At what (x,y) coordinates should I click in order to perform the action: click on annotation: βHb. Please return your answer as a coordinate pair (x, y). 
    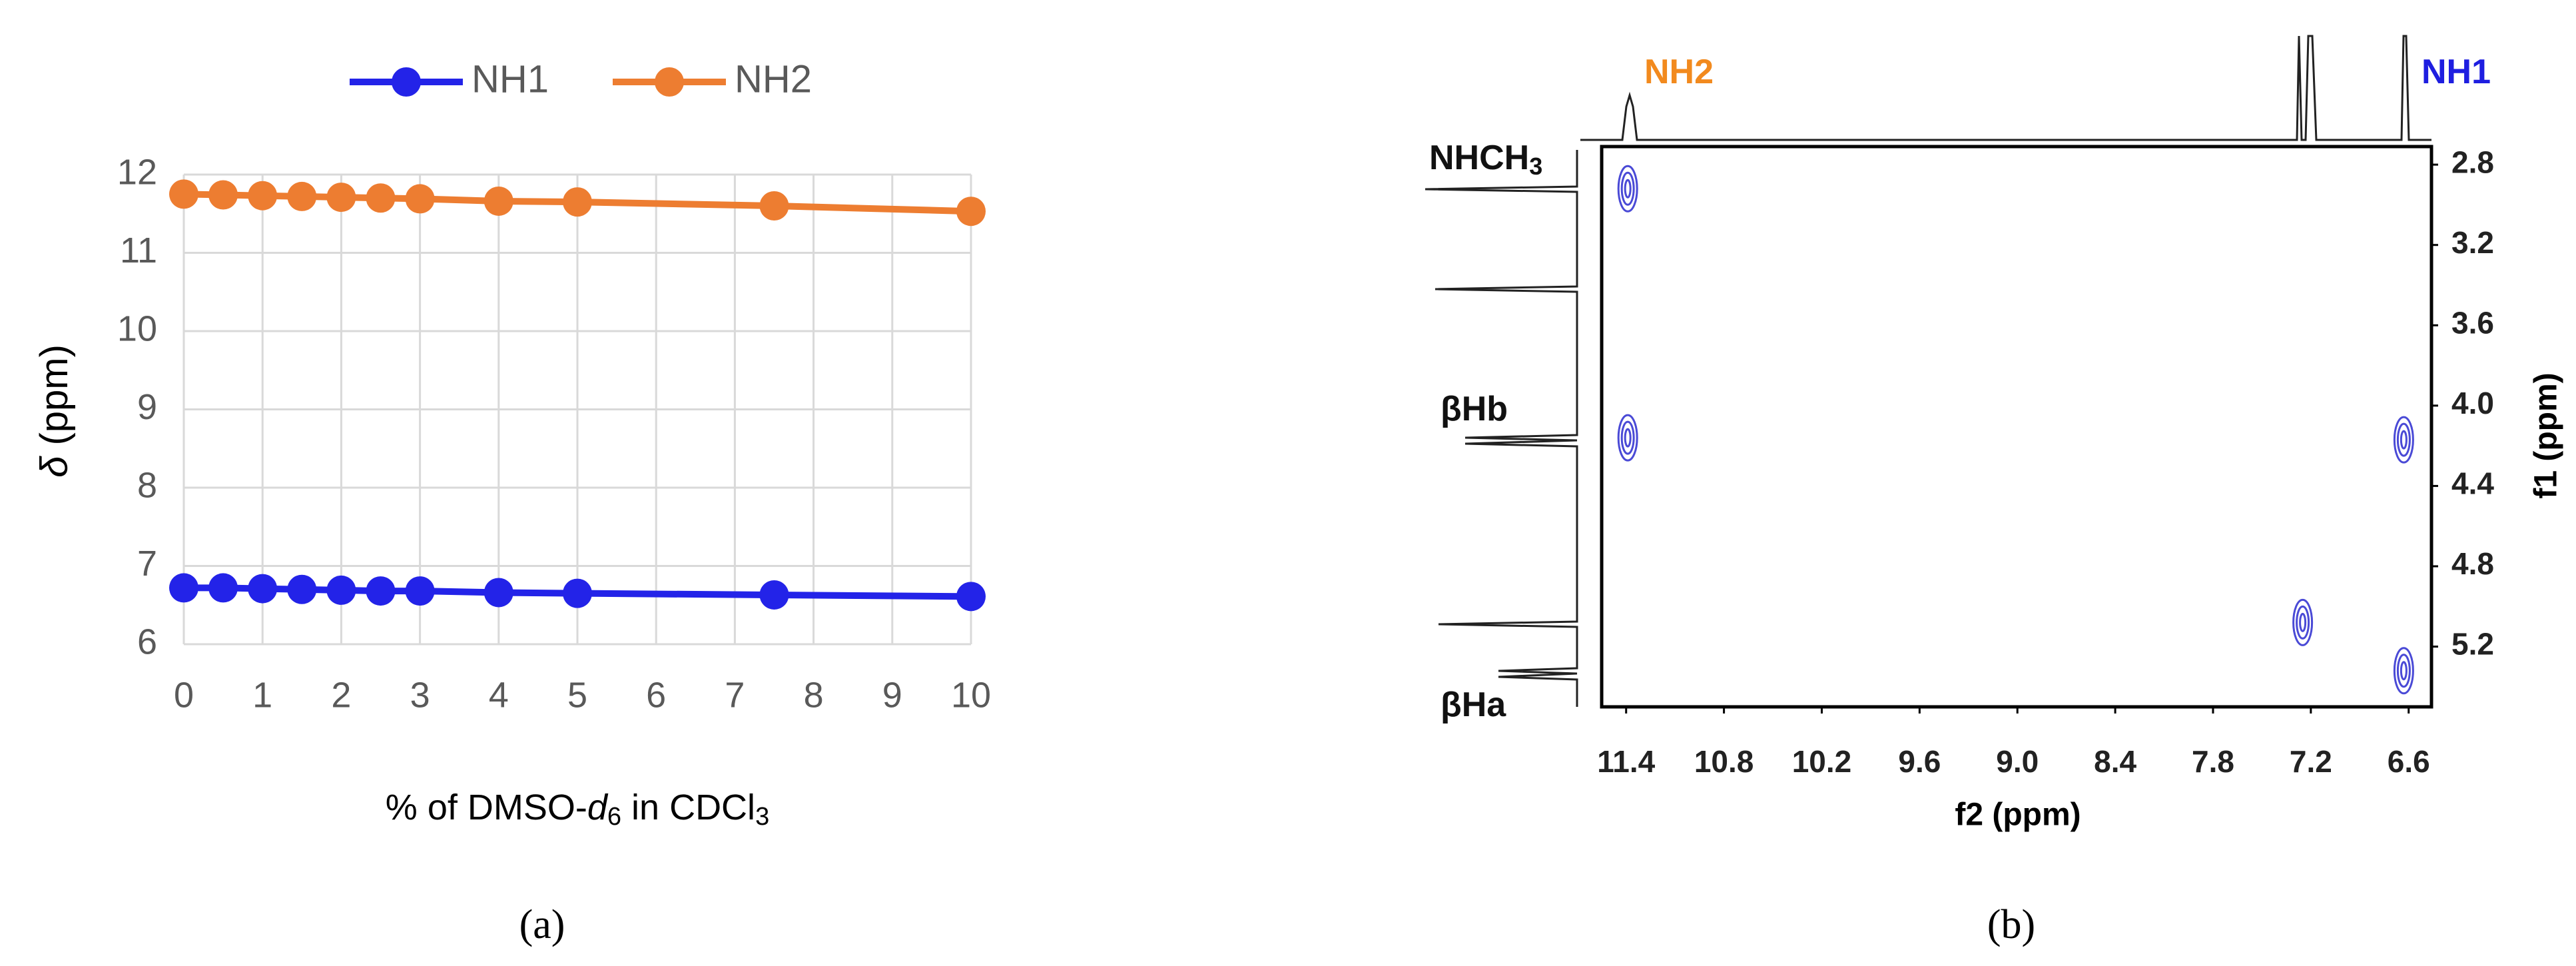
    Looking at the image, I should click on (1474, 409).